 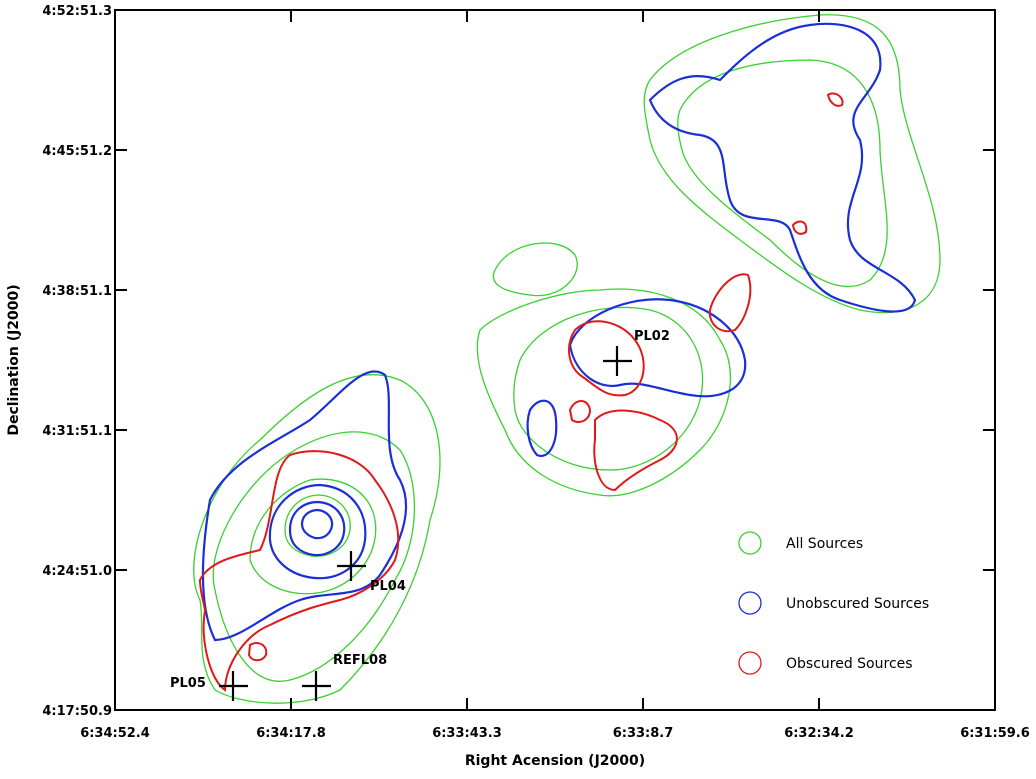 I want to click on y-axis-title: Declination (J2000), so click(x=14, y=359).